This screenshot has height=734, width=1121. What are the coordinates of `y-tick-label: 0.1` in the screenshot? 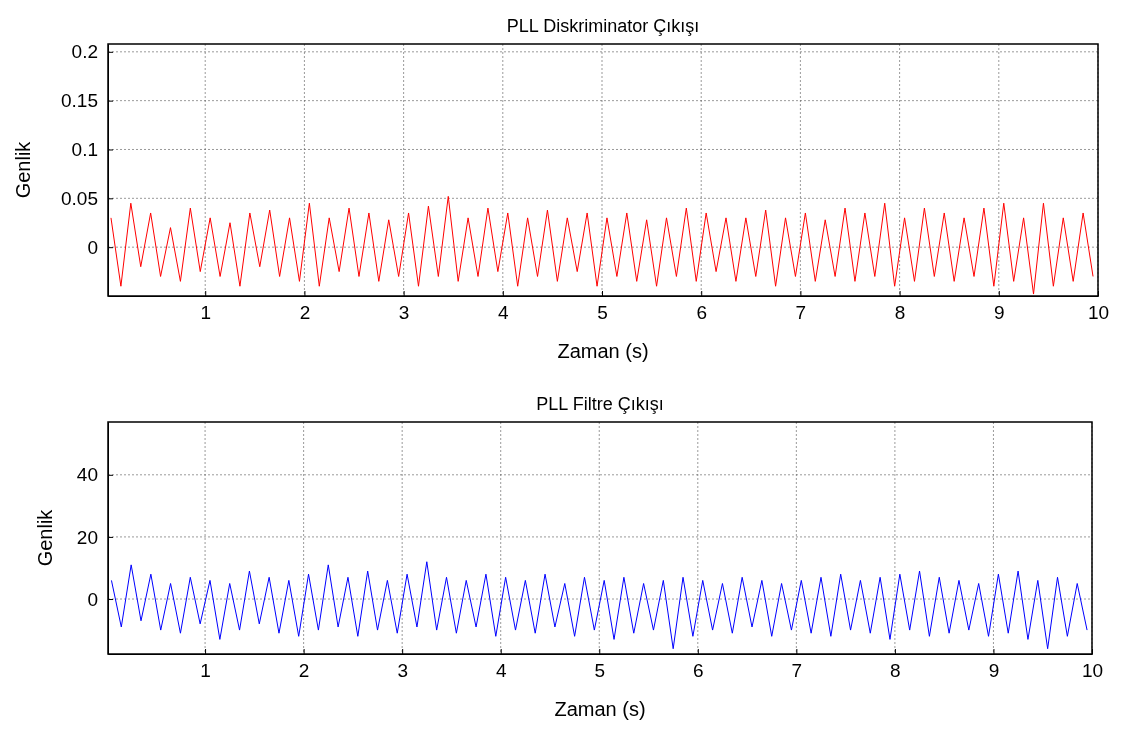 It's located at (84, 150).